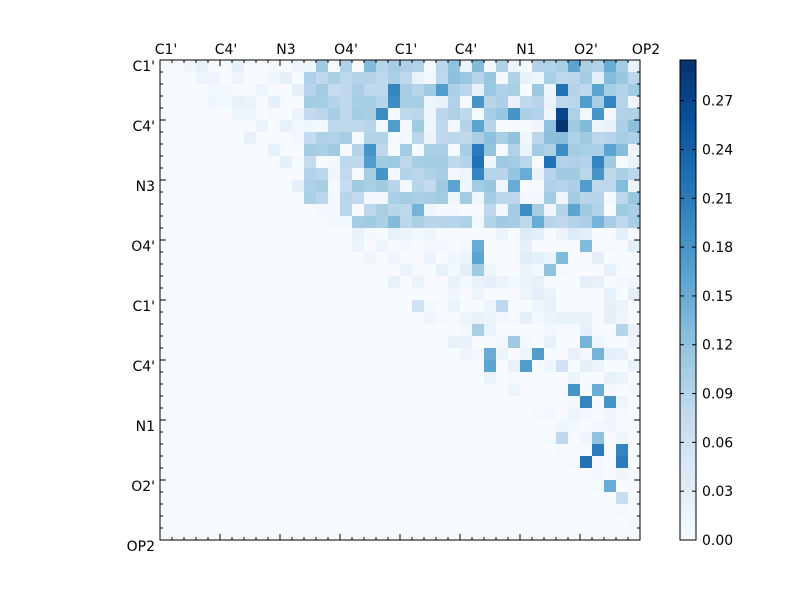  I want to click on colorbar-tick-label: 0.00, so click(717, 541).